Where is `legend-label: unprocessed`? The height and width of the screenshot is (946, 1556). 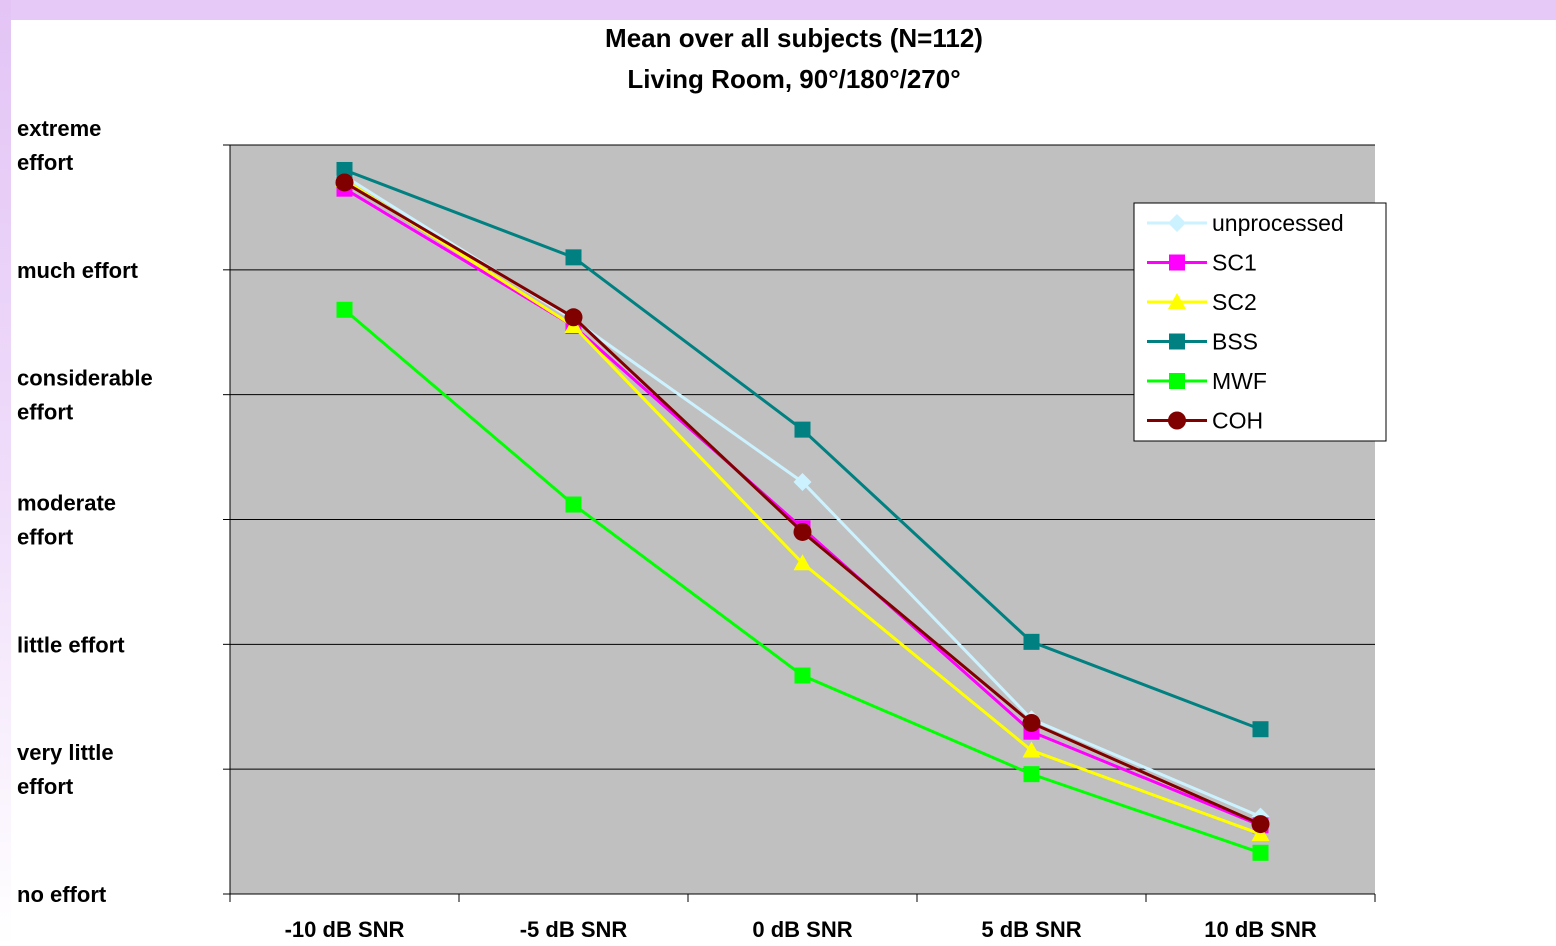 legend-label: unprocessed is located at coordinates (1278, 223).